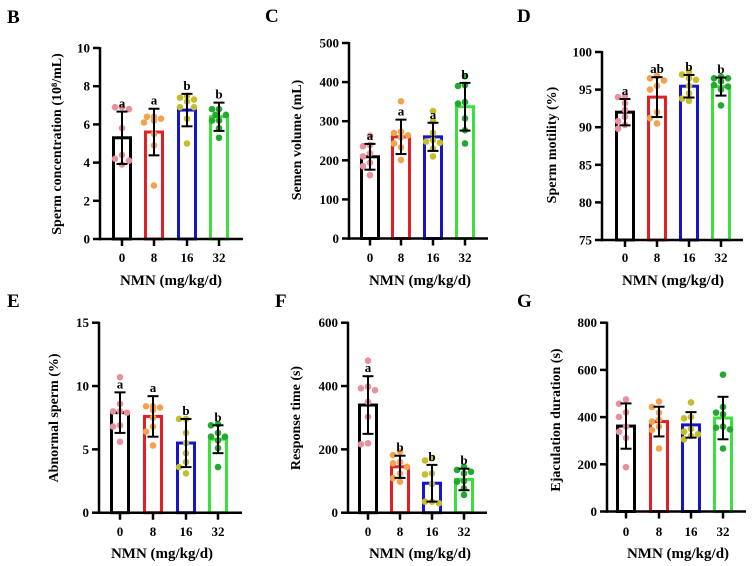 This screenshot has height=566, width=756. Describe the element at coordinates (583, 52) in the screenshot. I see `y-tick-label: 100` at that location.